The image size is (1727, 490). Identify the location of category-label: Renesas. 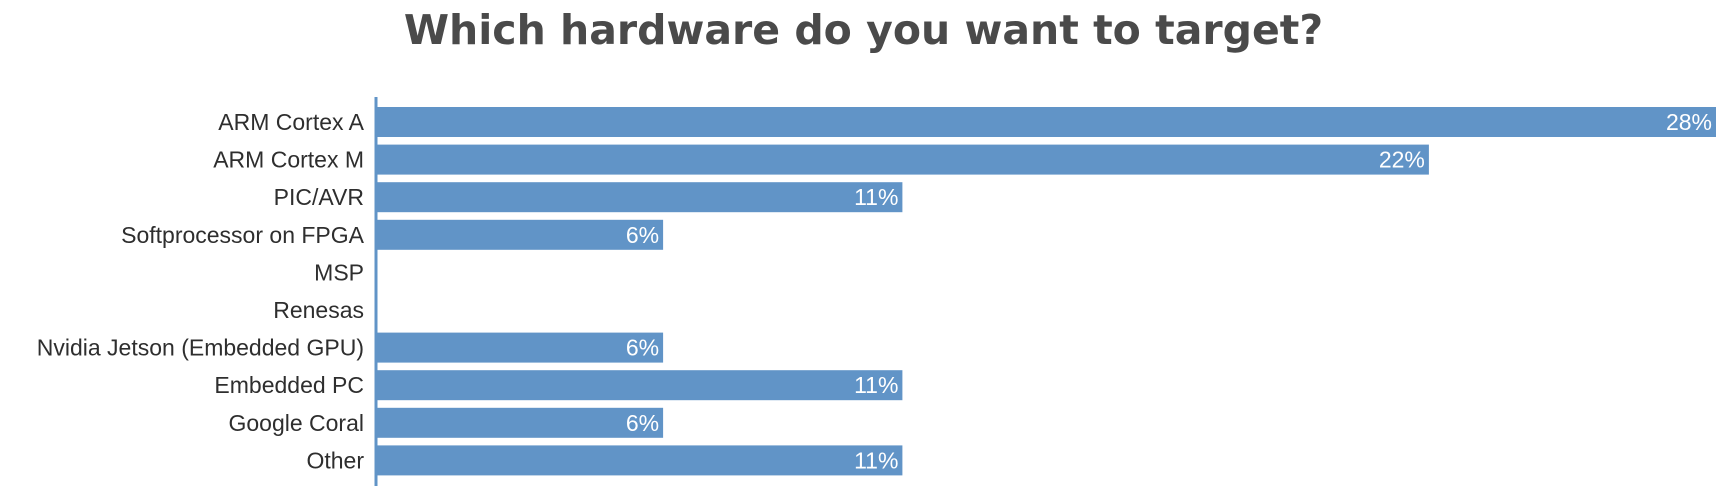
(318, 310).